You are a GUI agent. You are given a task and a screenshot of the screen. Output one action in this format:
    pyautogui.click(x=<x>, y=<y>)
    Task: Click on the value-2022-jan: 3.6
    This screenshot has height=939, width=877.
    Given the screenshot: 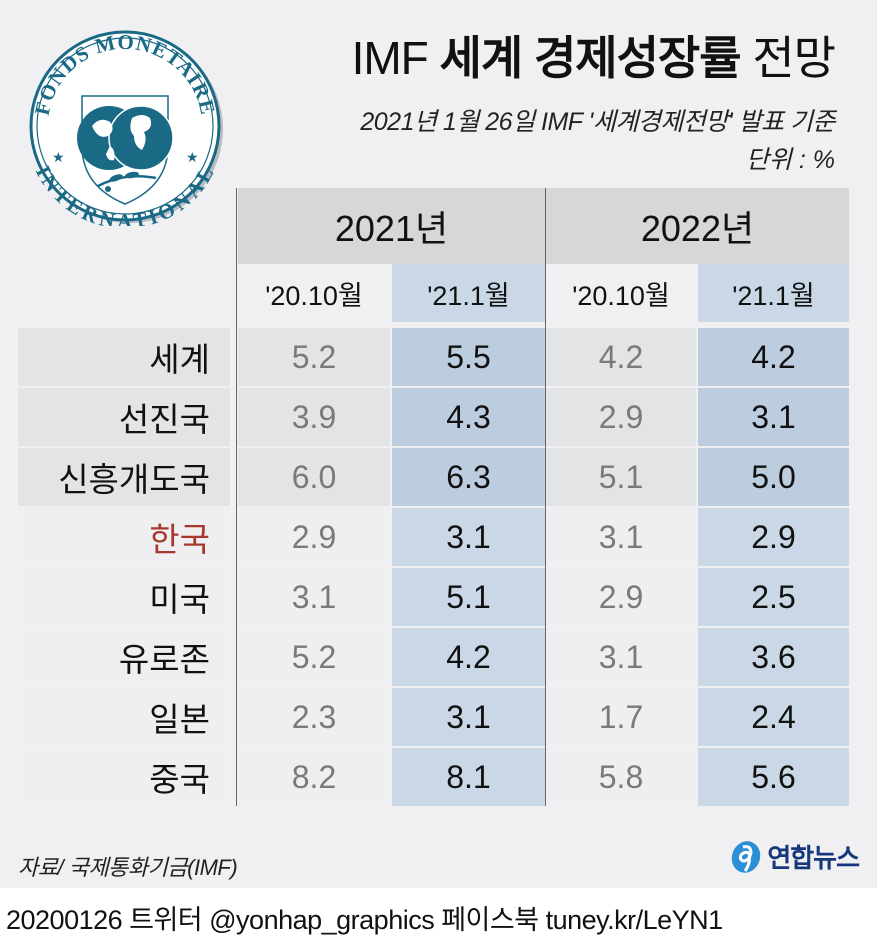 What is the action you would take?
    pyautogui.click(x=773, y=657)
    